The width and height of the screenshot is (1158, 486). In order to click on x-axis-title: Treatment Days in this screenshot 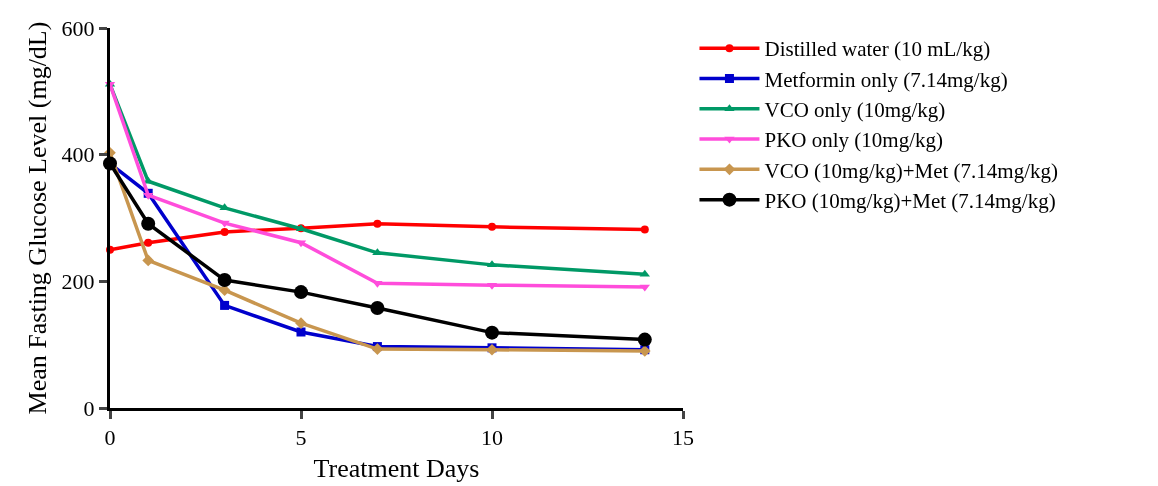, I will do `click(396, 469)`.